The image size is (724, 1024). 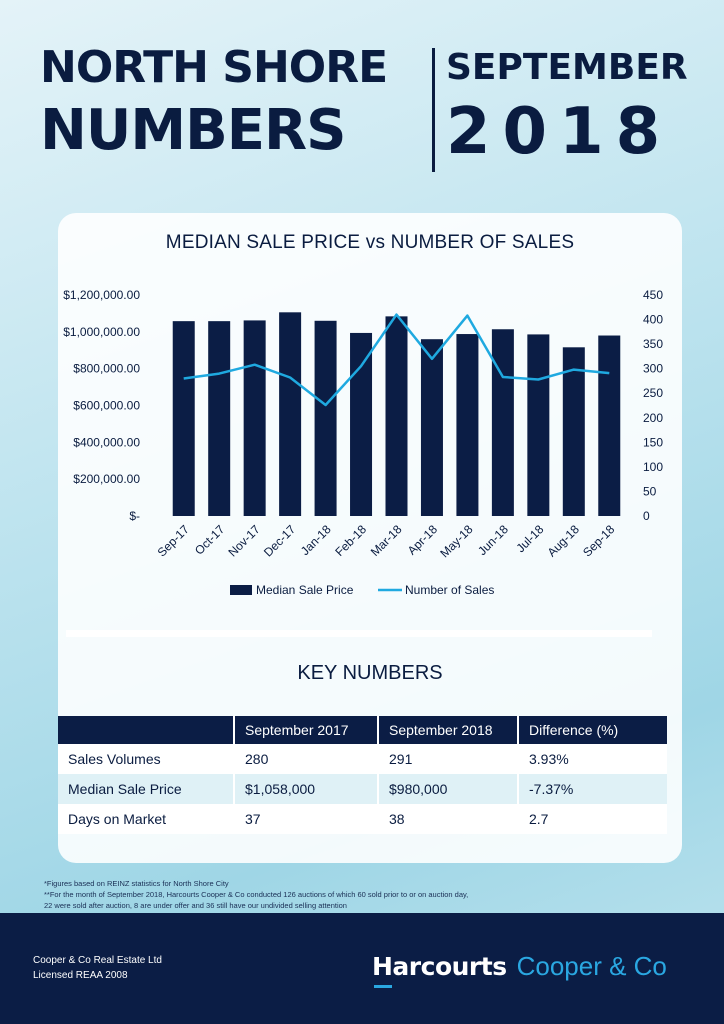 I want to click on table-row: Days on Market 37 38 2.7, so click(x=362, y=819).